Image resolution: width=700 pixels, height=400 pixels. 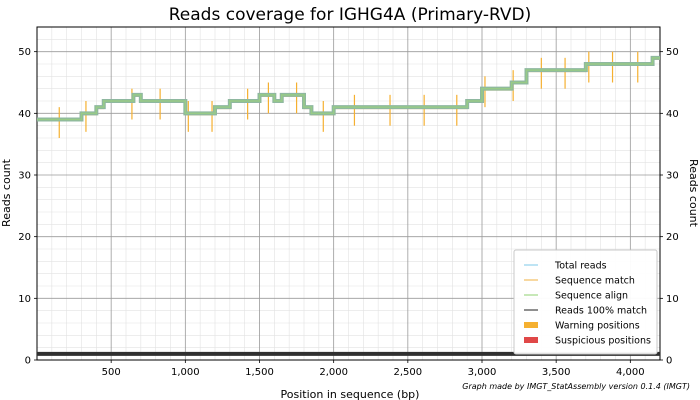 What do you see at coordinates (24, 114) in the screenshot?
I see `y-tick-label-left: 40` at bounding box center [24, 114].